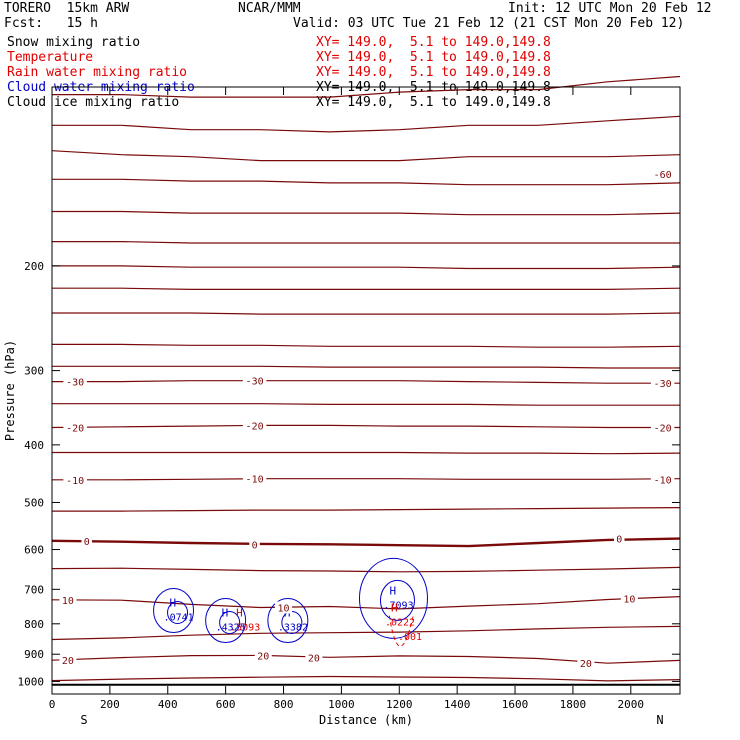  What do you see at coordinates (401, 631) in the screenshot?
I see `rain-water-contour` at bounding box center [401, 631].